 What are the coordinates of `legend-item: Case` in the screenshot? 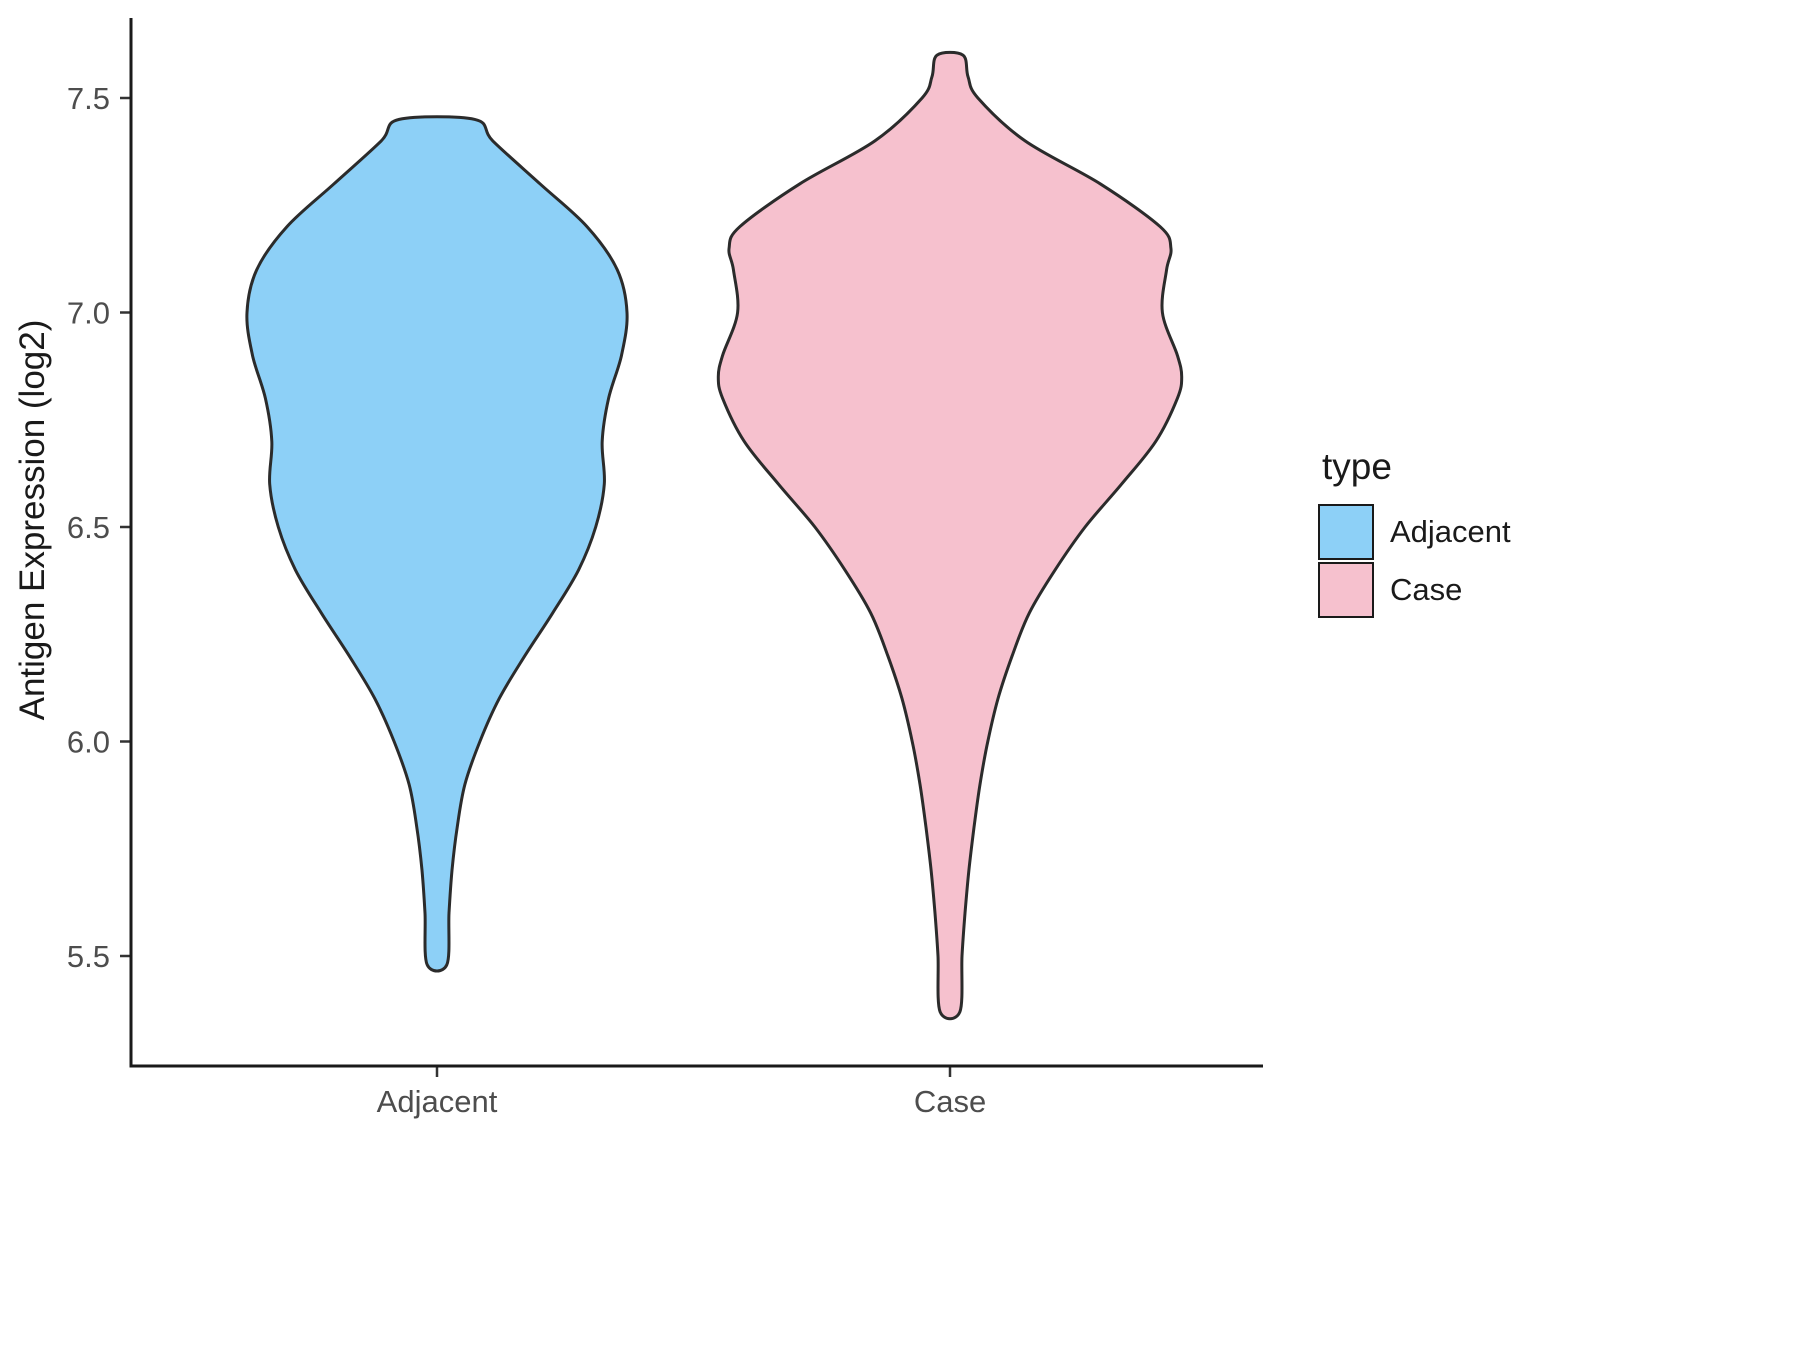 It's located at (1414, 590).